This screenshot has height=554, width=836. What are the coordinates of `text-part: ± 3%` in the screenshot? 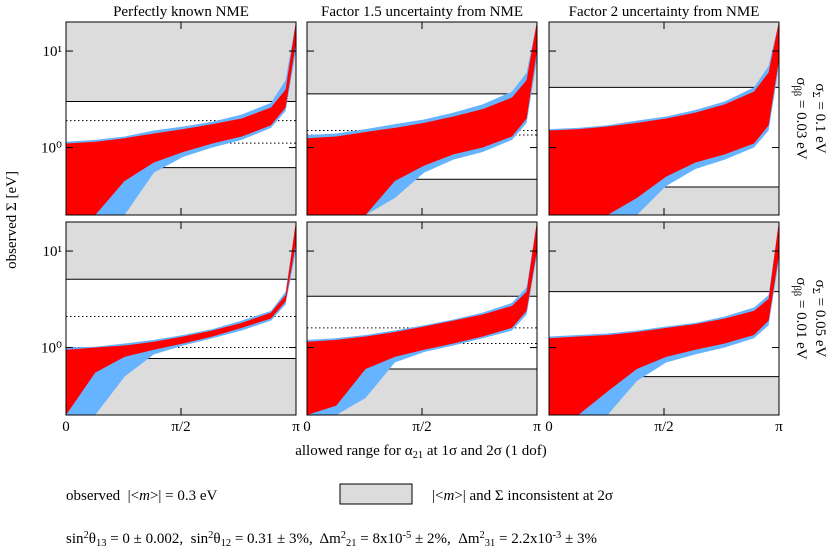 It's located at (579, 539).